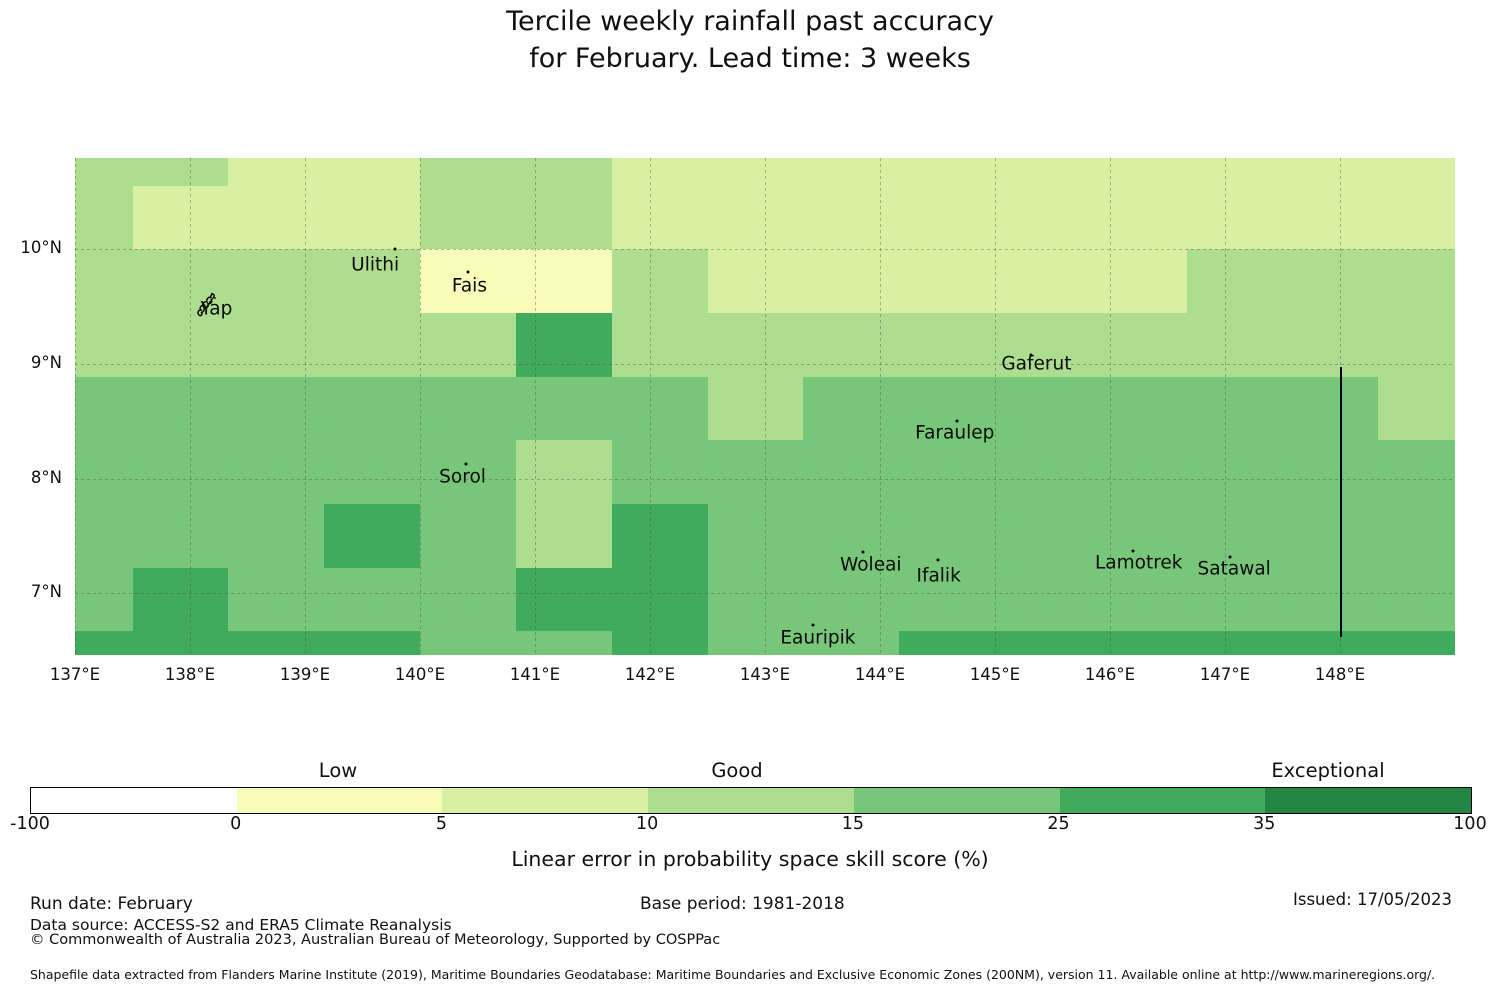 The width and height of the screenshot is (1500, 990). I want to click on x-tick-label: 146°E, so click(1110, 674).